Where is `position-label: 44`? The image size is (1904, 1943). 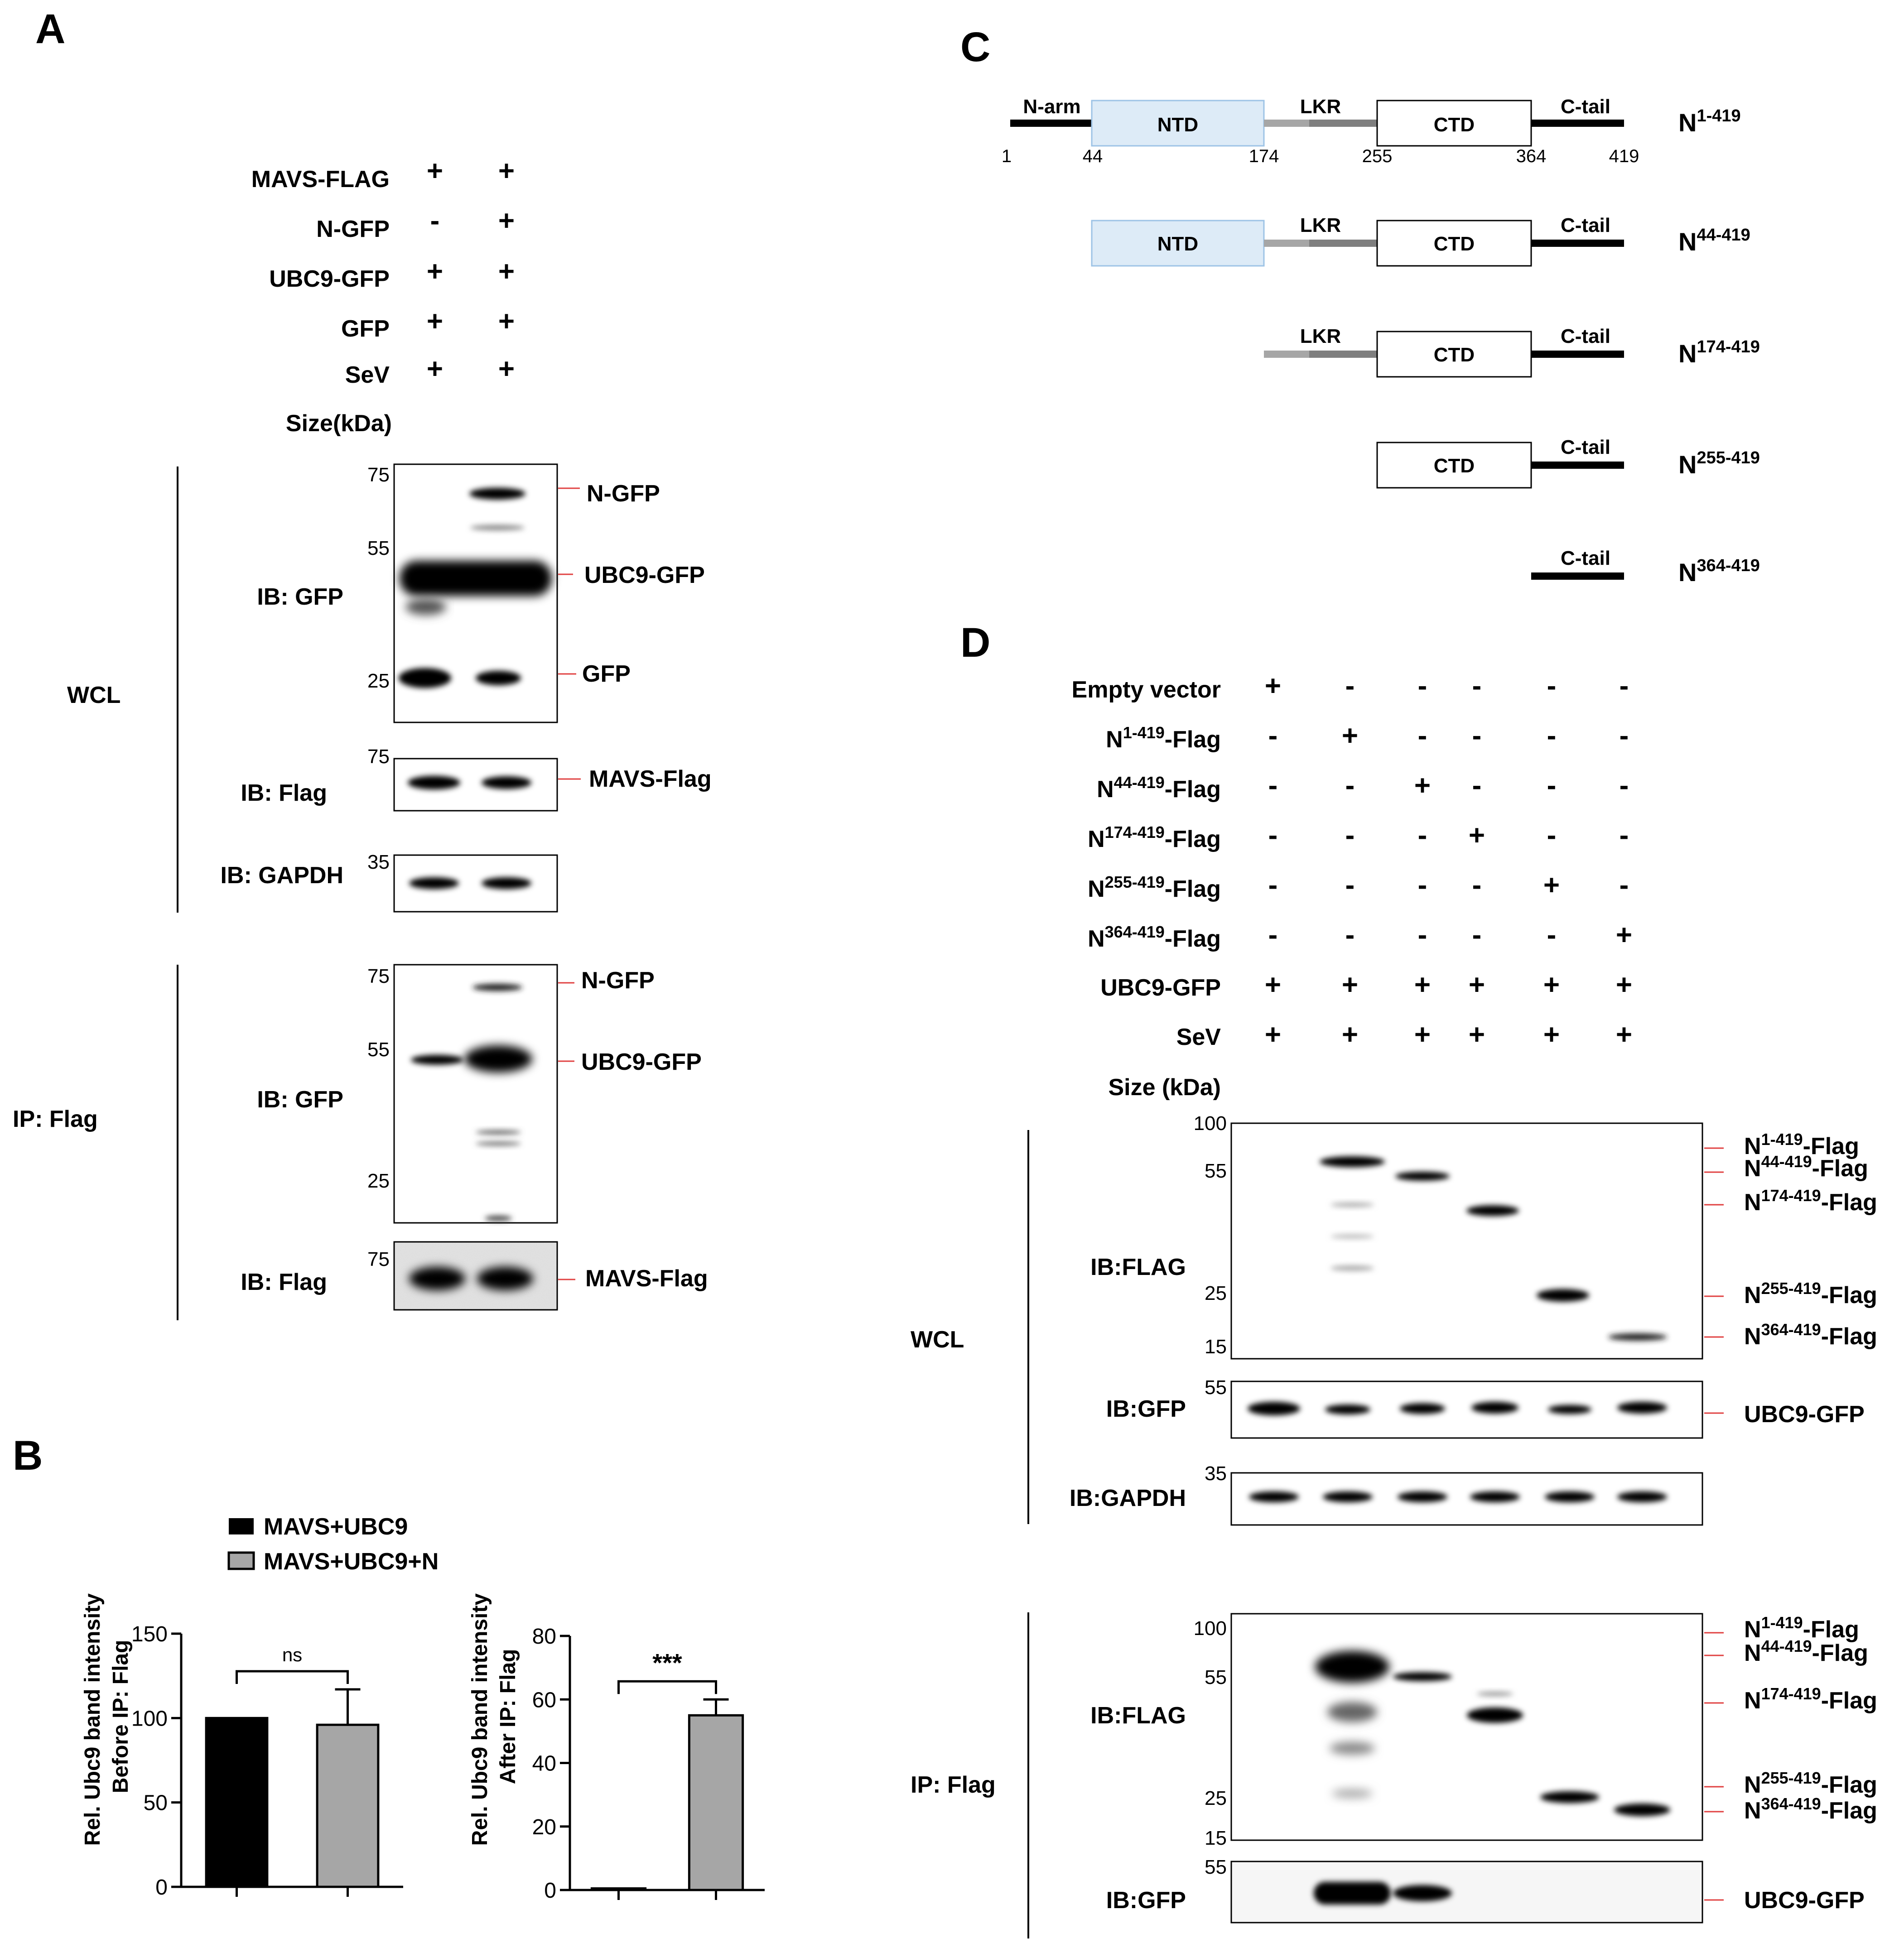 position-label: 44 is located at coordinates (1093, 156).